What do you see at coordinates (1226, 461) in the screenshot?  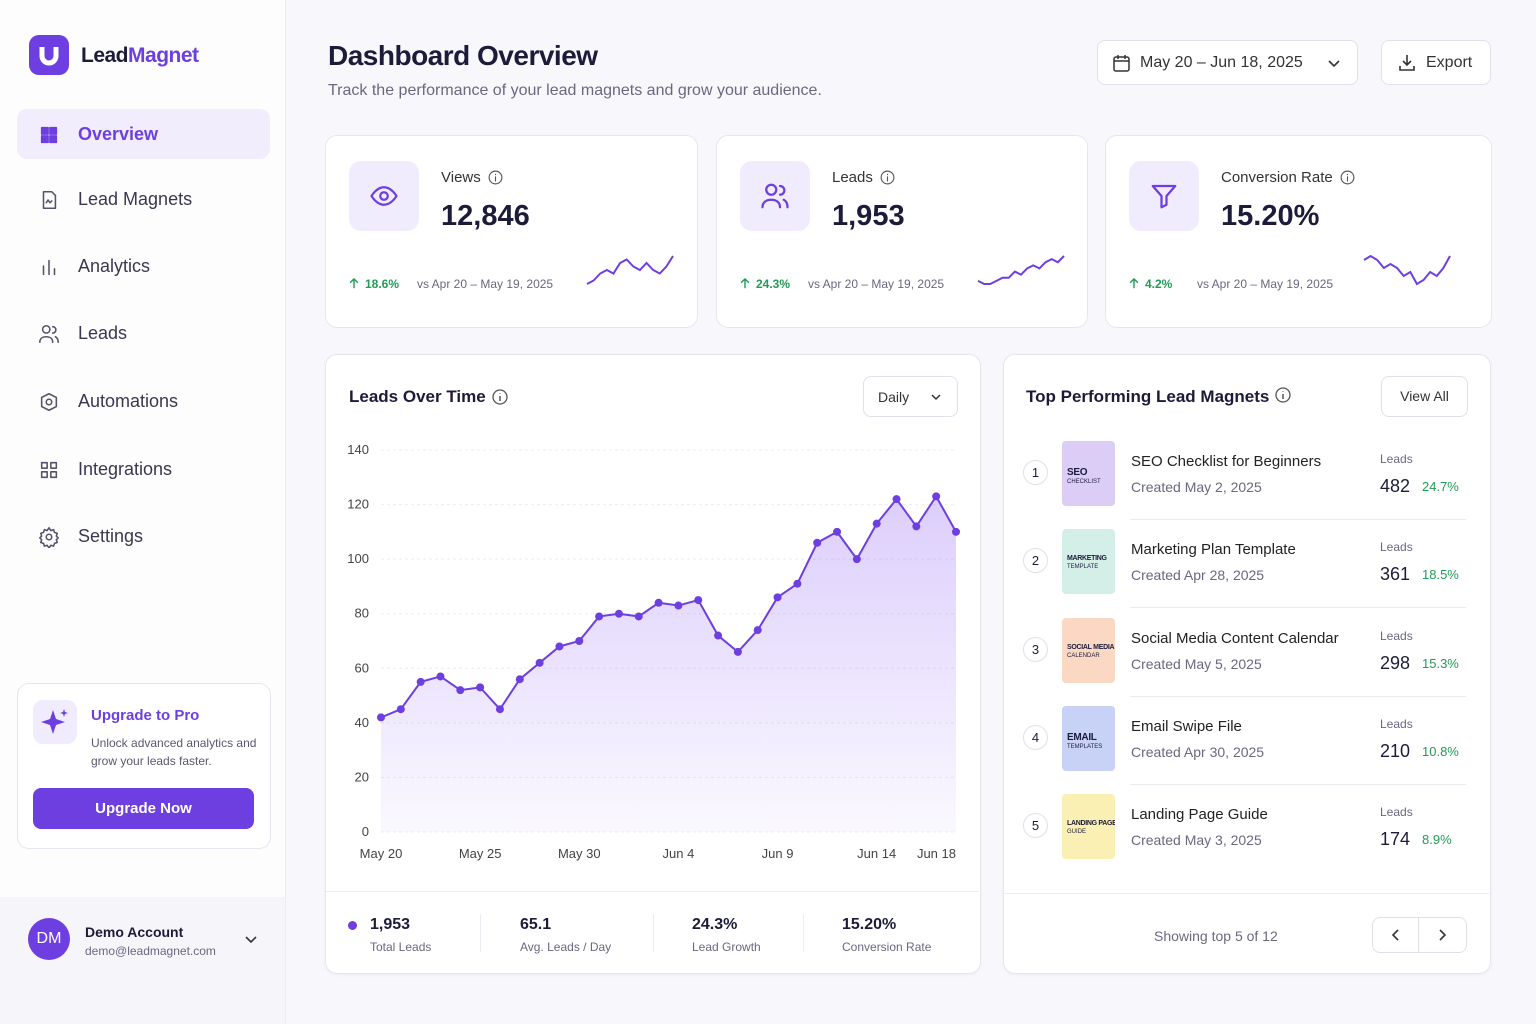 I see `item-title: SEO Checklist for Beginners` at bounding box center [1226, 461].